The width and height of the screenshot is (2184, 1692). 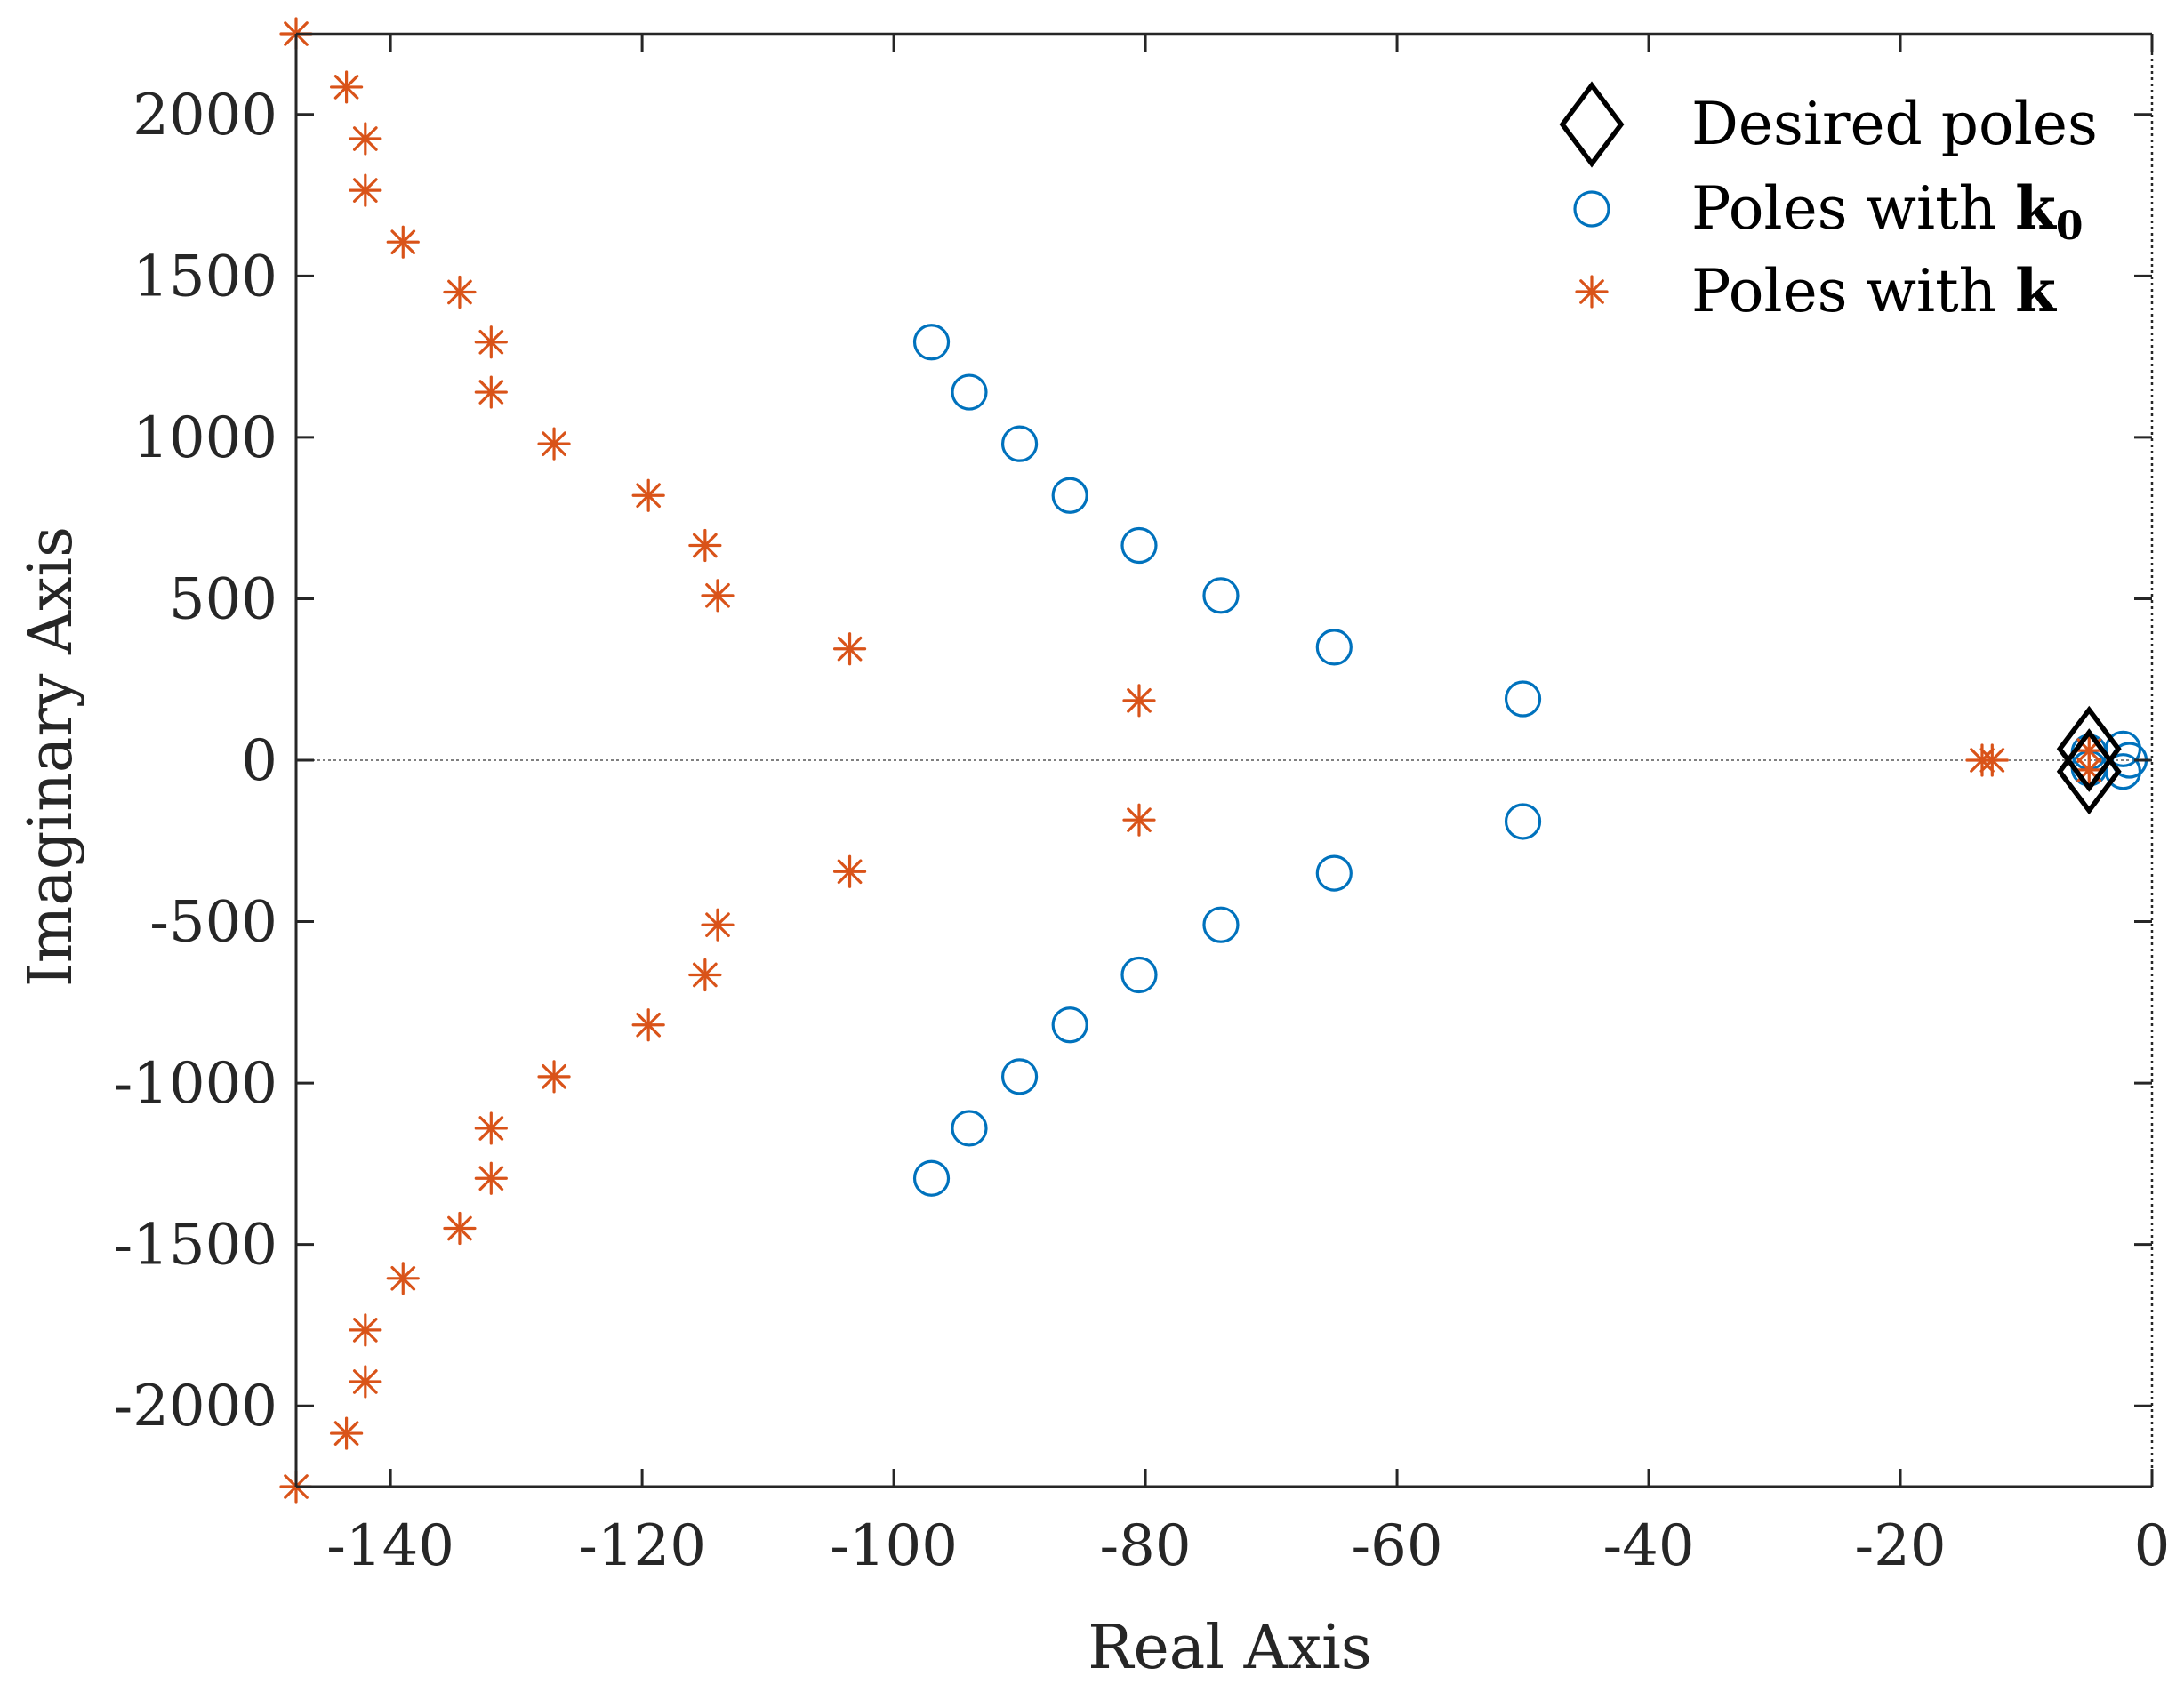 What do you see at coordinates (204, 115) in the screenshot?
I see `y-tick-label: 2000` at bounding box center [204, 115].